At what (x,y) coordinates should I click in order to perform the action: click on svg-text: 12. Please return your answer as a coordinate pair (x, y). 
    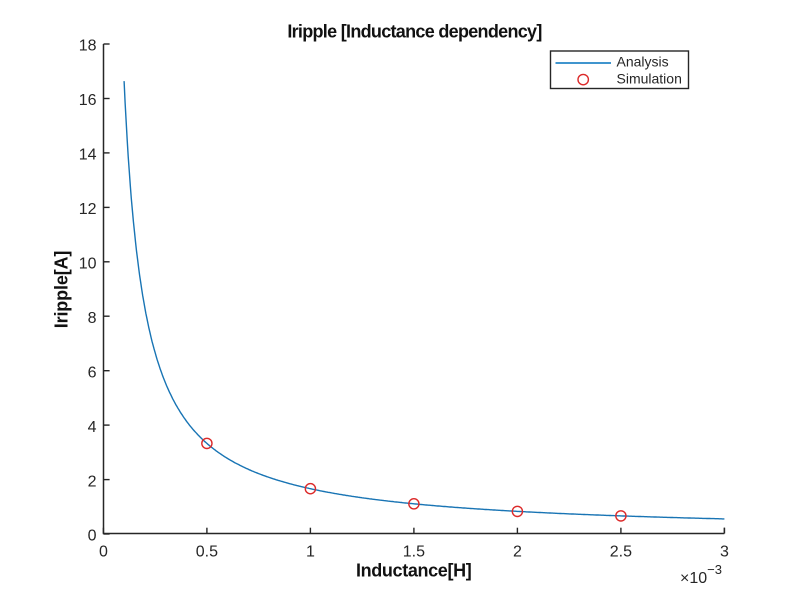
    Looking at the image, I should click on (88, 209).